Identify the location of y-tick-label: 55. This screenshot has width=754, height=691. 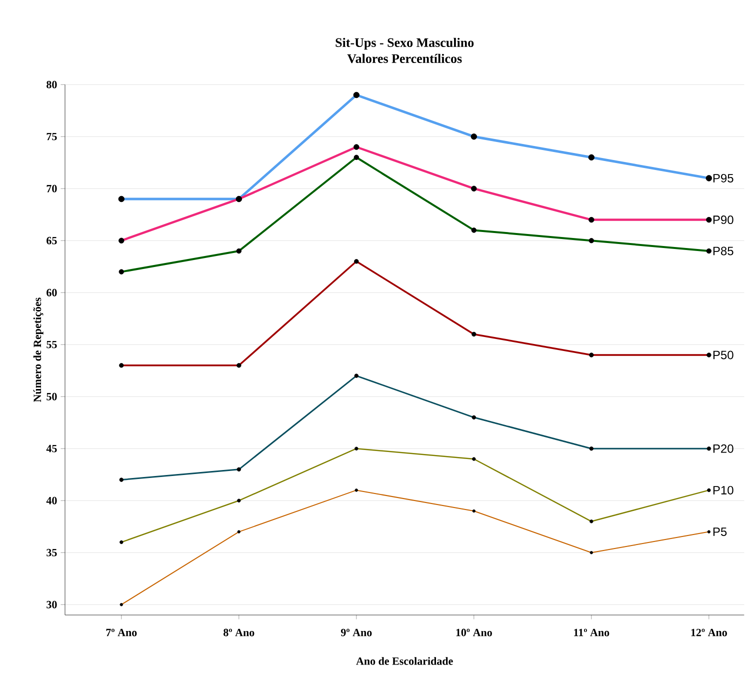
(51, 344).